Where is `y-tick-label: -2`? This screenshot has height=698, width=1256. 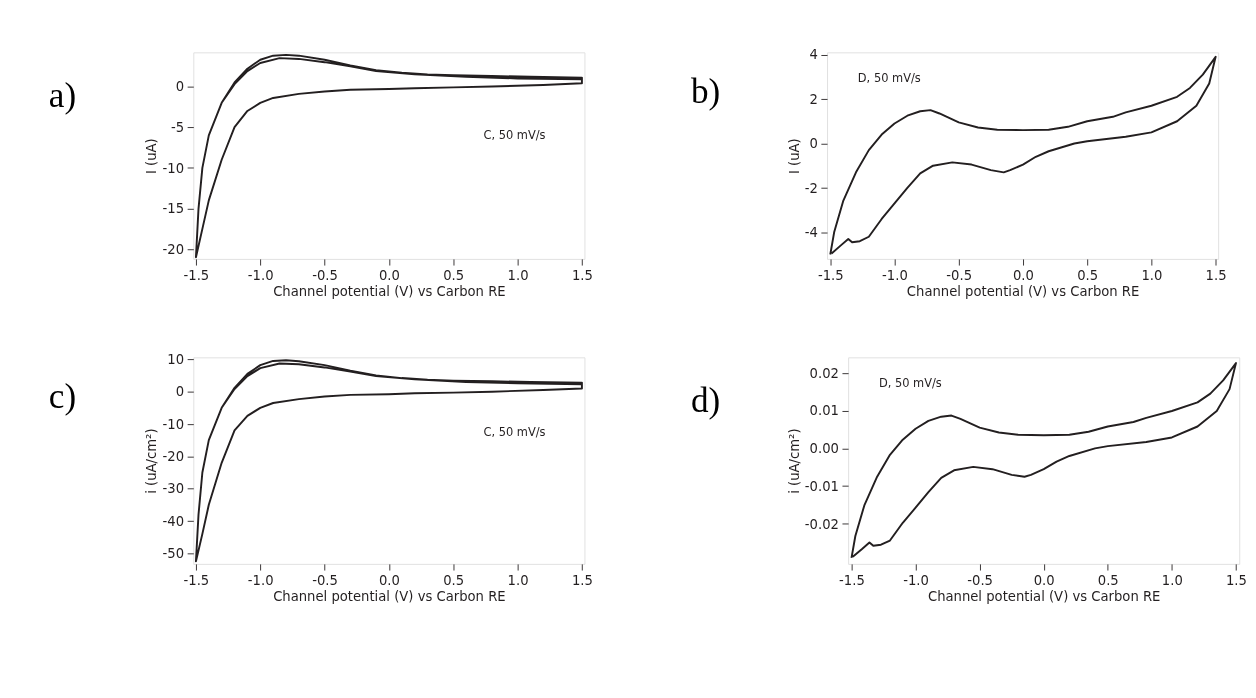 y-tick-label: -2 is located at coordinates (811, 188).